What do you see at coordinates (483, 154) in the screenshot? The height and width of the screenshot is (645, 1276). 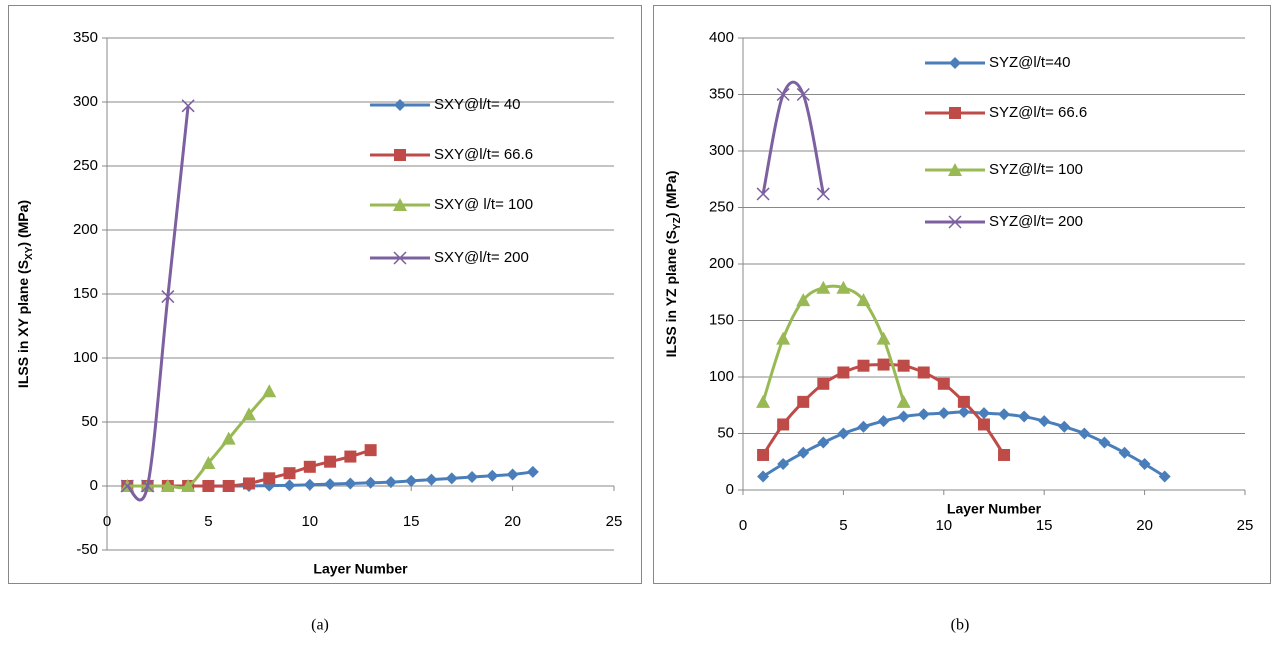 I see `legend-label: SXY@l/t= 66.6` at bounding box center [483, 154].